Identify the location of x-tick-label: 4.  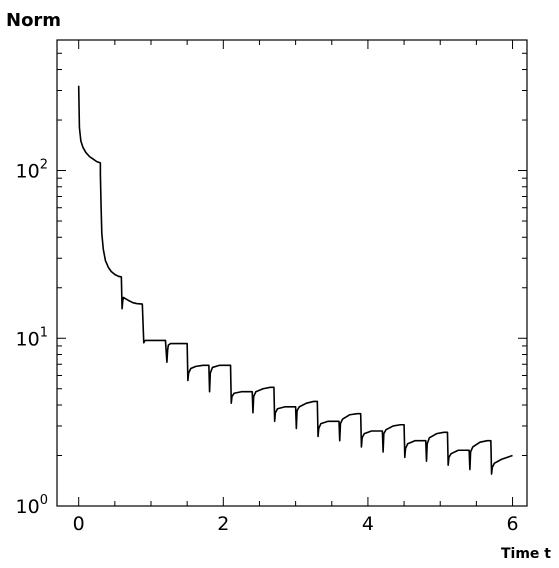
(368, 524).